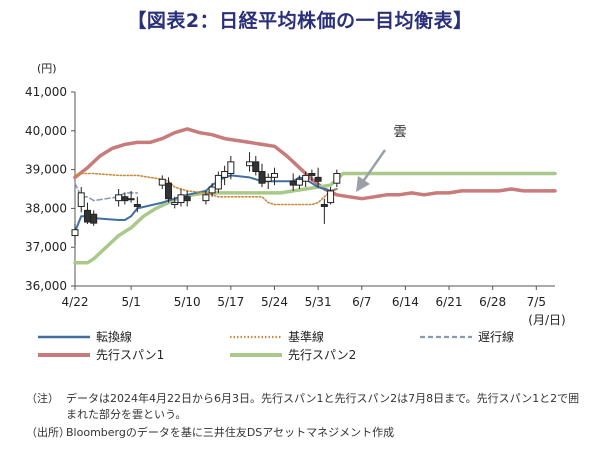 Image resolution: width=600 pixels, height=453 pixels. I want to click on x-tick-label: 5/24, so click(274, 302).